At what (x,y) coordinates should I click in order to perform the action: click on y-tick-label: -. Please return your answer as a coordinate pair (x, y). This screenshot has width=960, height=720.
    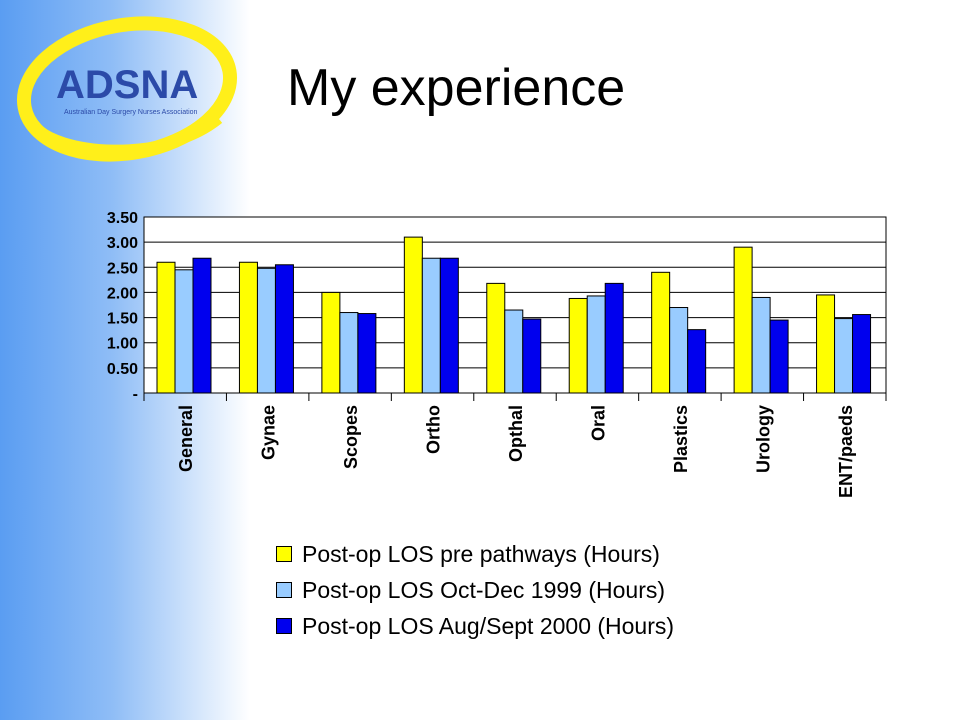
    Looking at the image, I should click on (135, 394).